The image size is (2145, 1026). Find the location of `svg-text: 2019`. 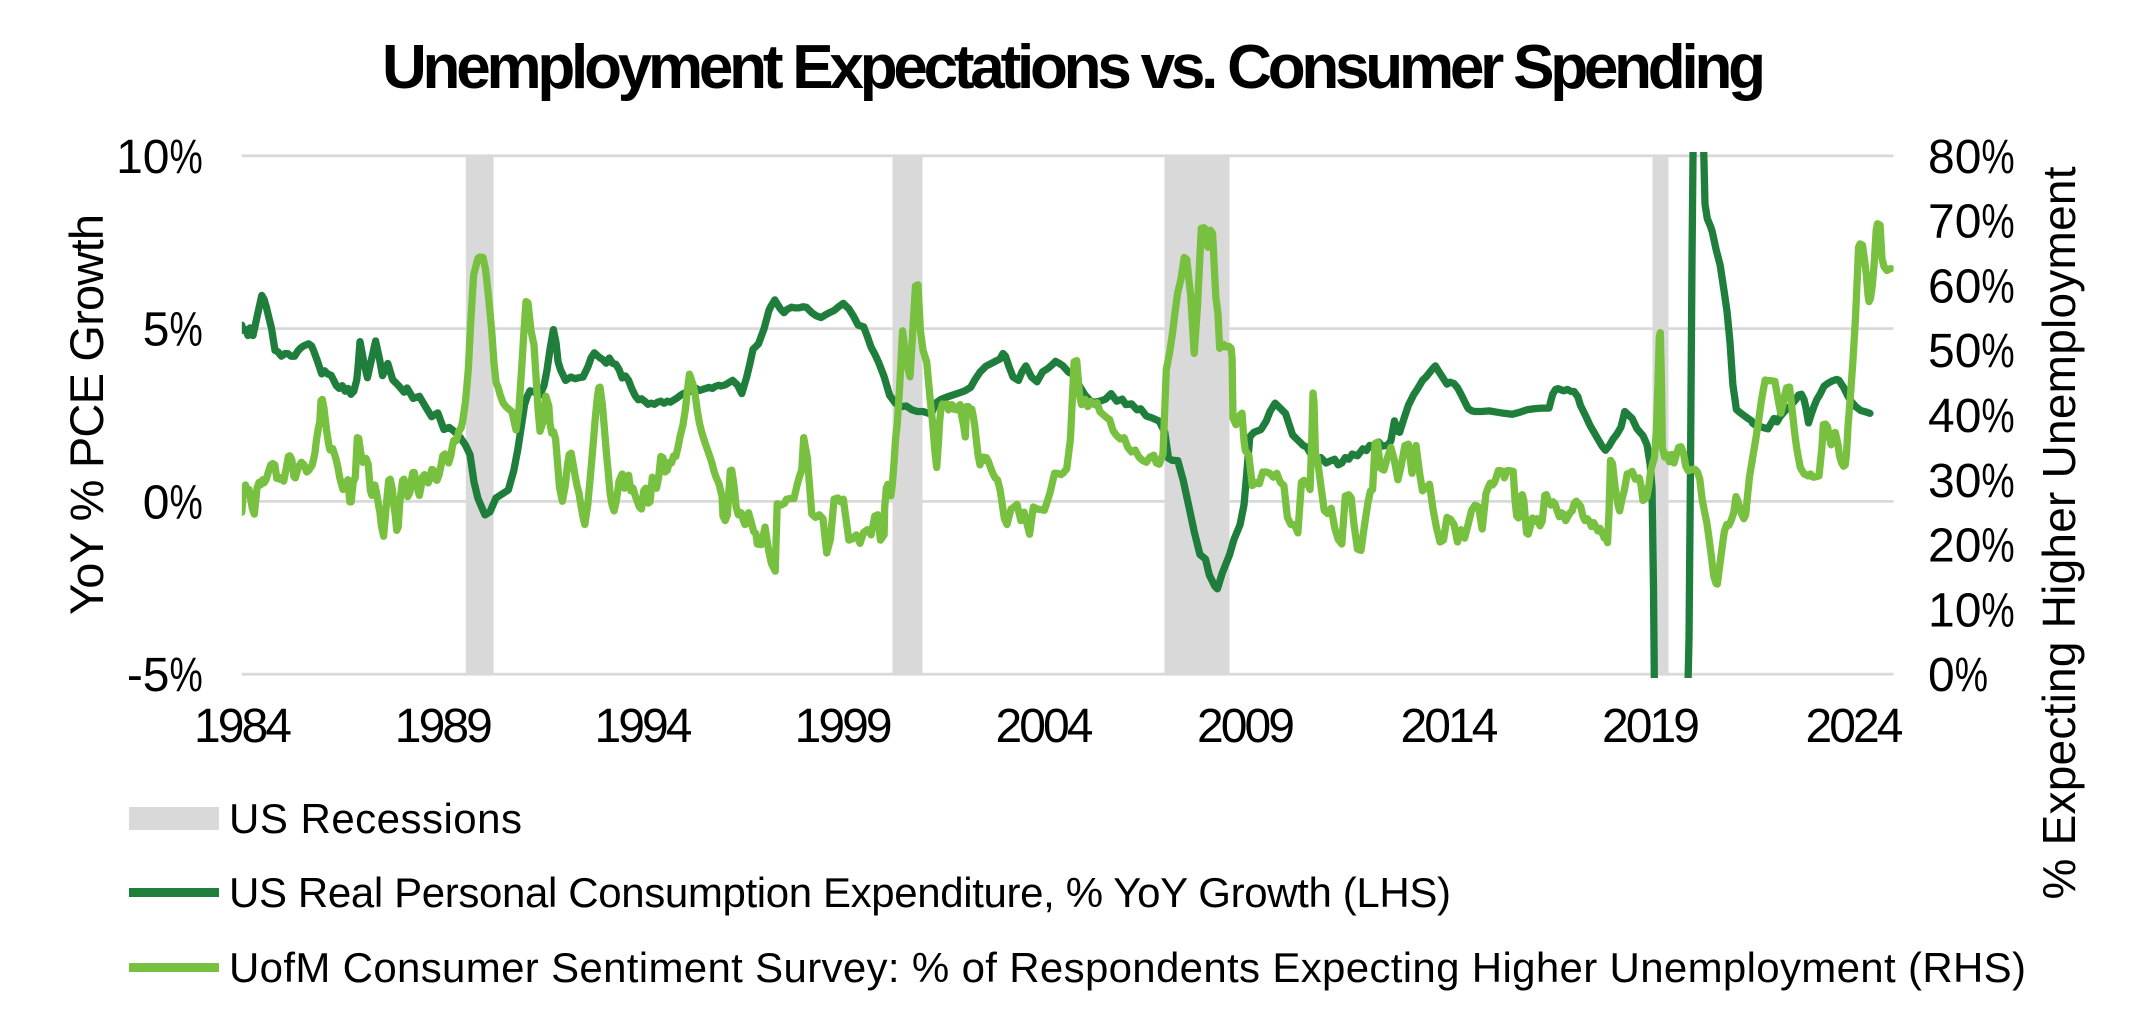

svg-text: 2019 is located at coordinates (1651, 726).